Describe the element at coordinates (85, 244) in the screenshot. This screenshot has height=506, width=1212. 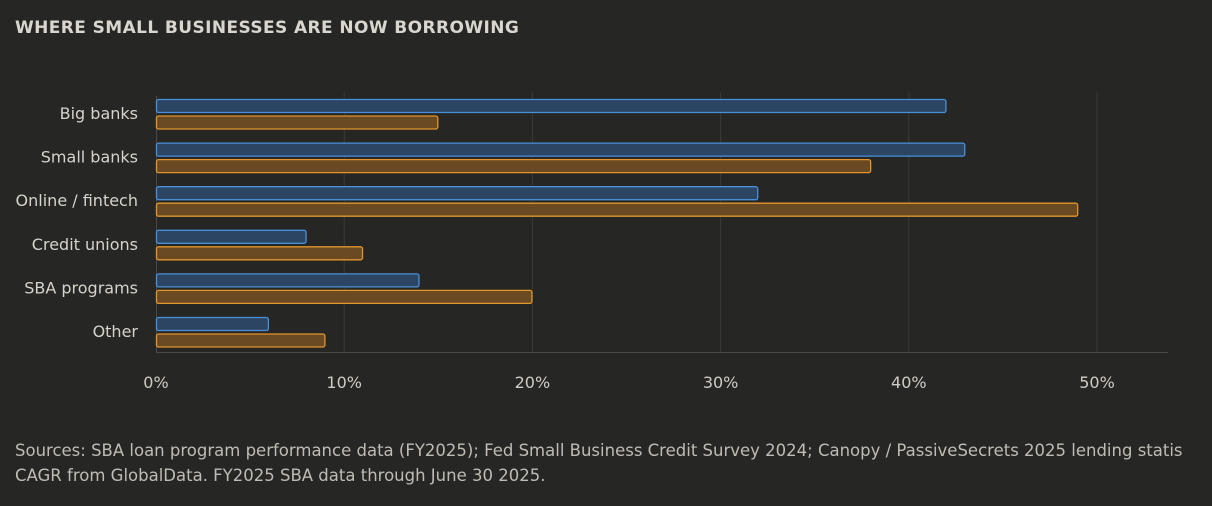
I see `category-label: Credit unions` at that location.